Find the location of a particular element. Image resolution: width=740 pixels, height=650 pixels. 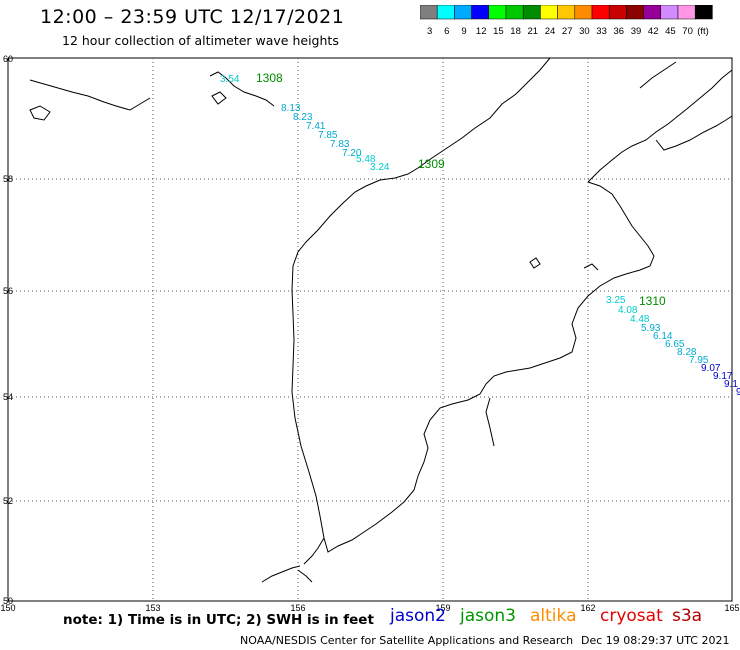

northeast-coast is located at coordinates (660, 126).